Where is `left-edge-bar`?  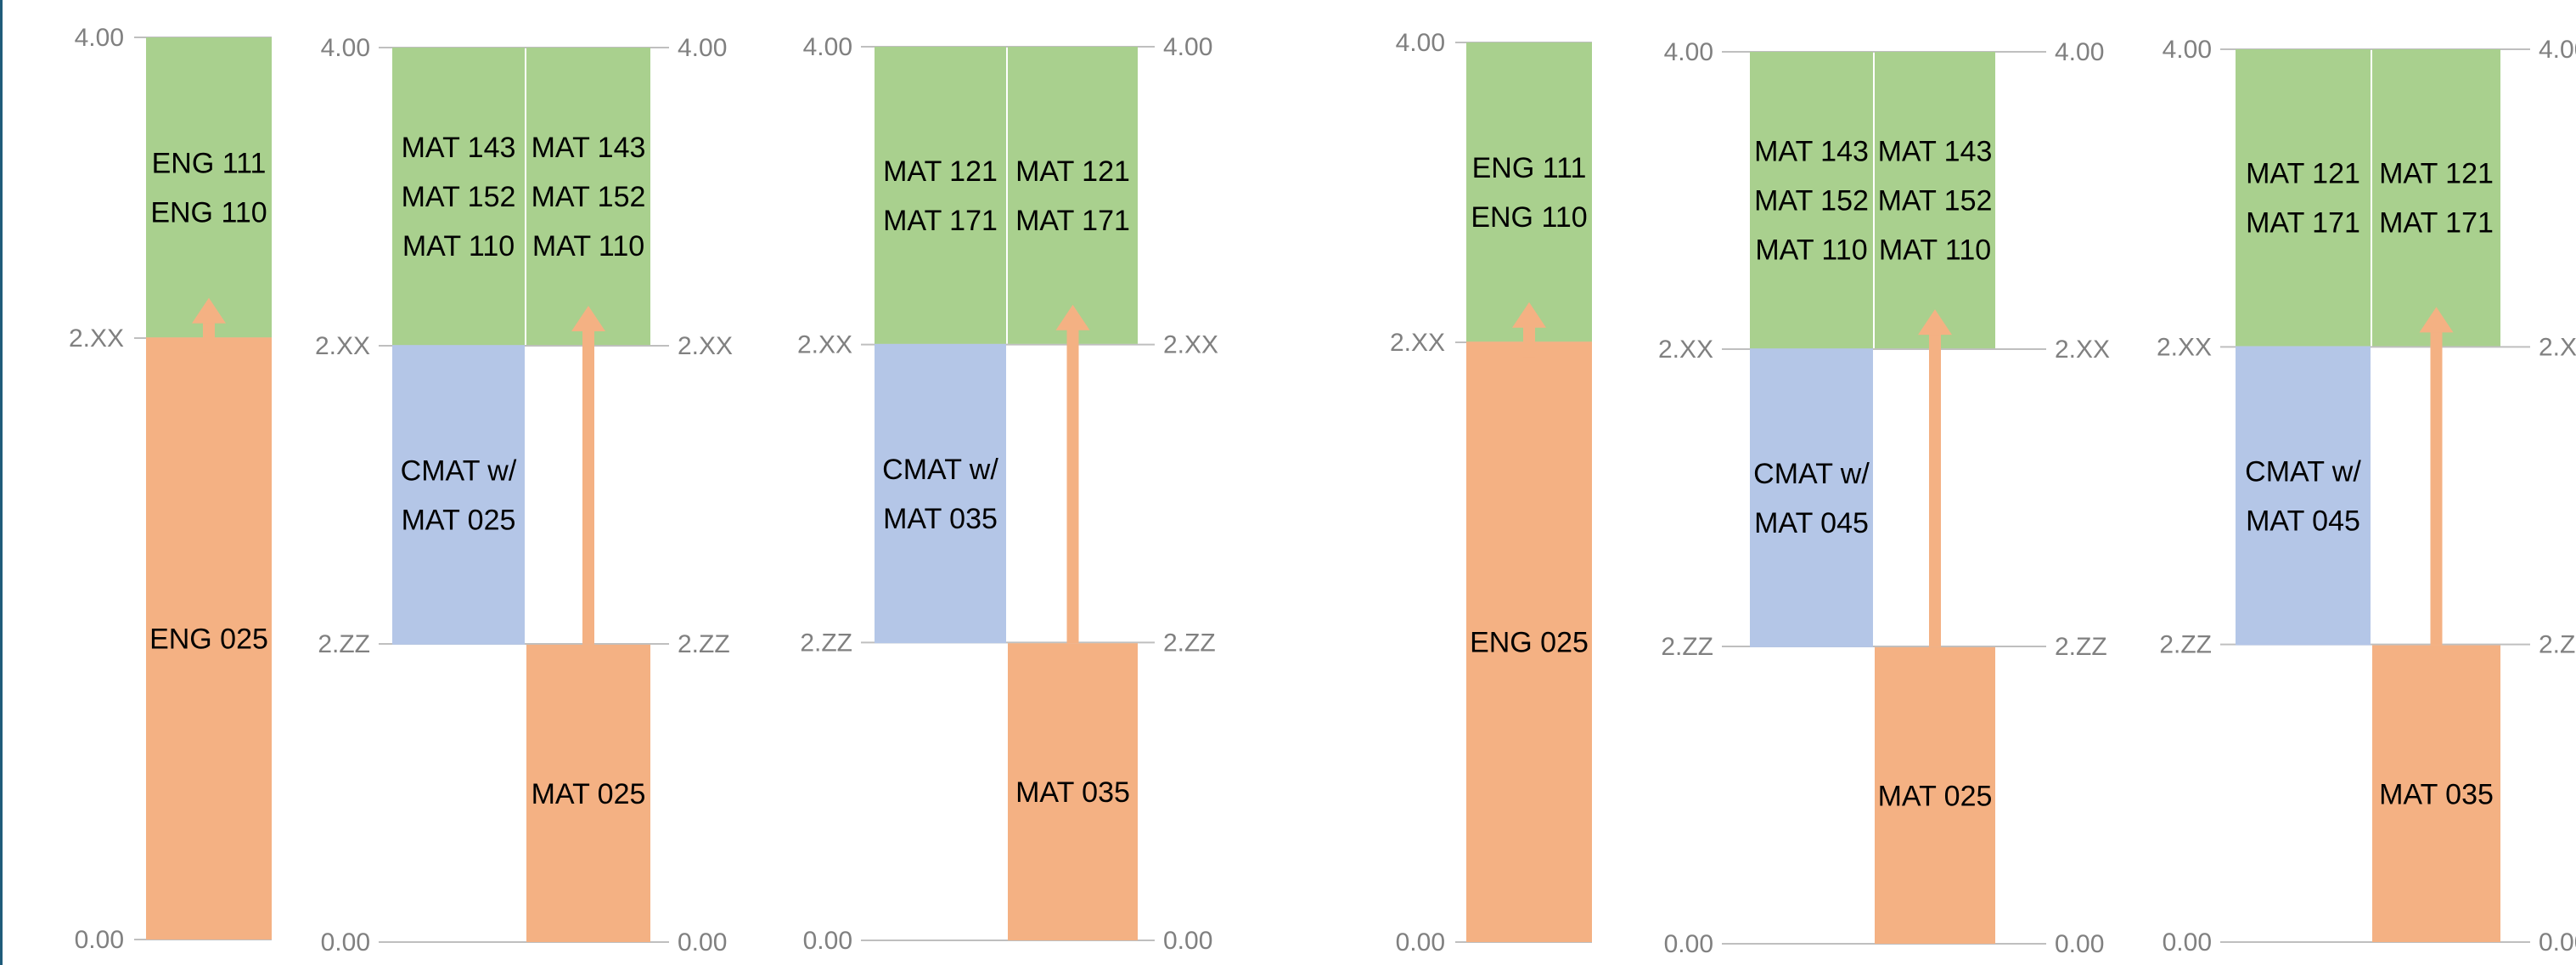
left-edge-bar is located at coordinates (1, 482).